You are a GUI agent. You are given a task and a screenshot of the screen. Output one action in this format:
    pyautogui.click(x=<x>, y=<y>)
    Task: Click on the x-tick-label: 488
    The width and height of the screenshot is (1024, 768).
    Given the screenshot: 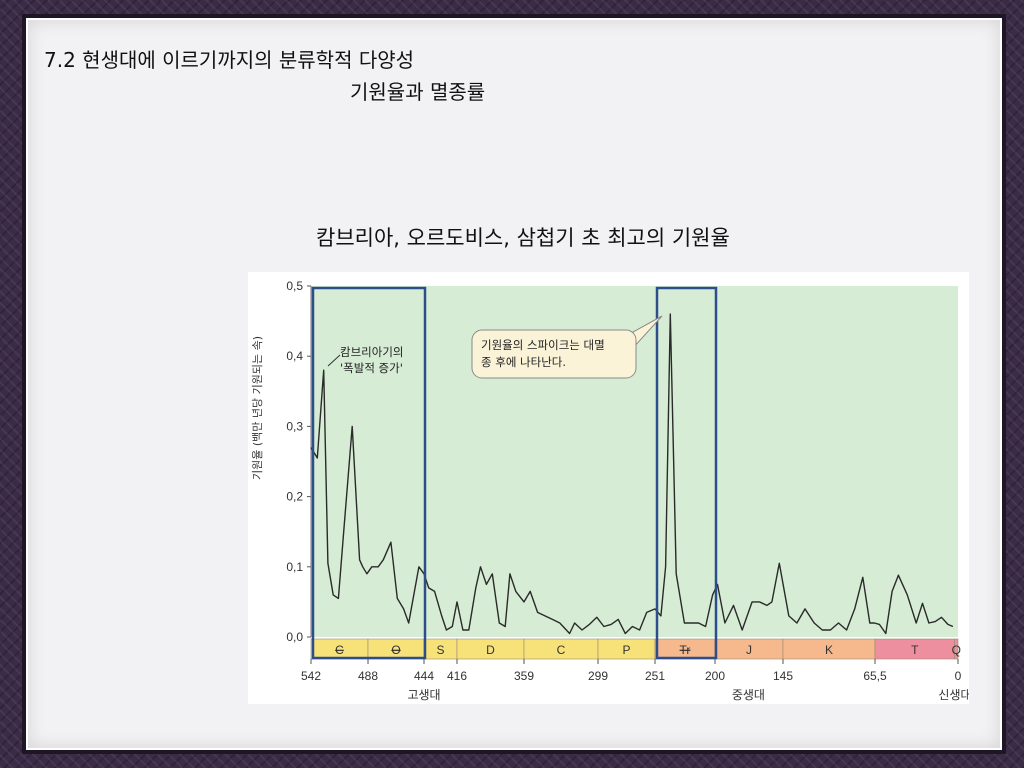 What is the action you would take?
    pyautogui.click(x=368, y=676)
    